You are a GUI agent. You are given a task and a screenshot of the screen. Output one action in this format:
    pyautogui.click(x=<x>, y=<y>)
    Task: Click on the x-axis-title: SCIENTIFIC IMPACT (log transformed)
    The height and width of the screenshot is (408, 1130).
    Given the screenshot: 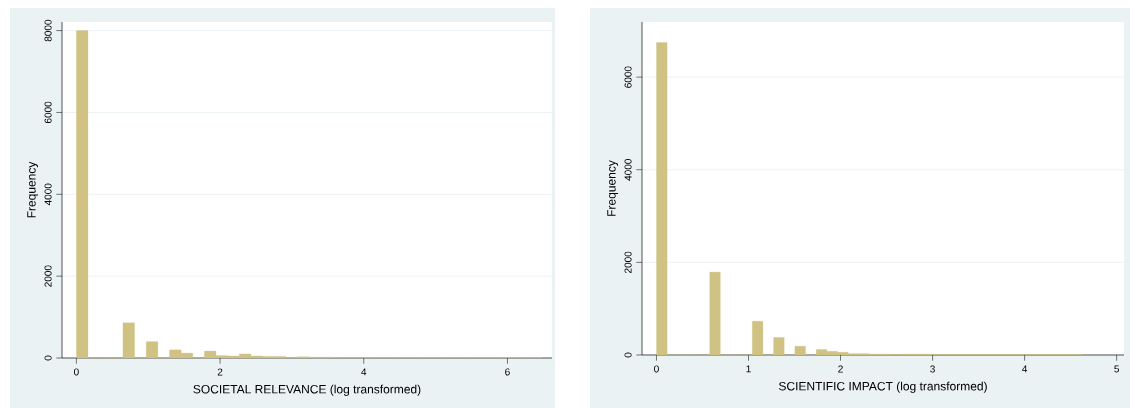 What is the action you would take?
    pyautogui.click(x=882, y=387)
    